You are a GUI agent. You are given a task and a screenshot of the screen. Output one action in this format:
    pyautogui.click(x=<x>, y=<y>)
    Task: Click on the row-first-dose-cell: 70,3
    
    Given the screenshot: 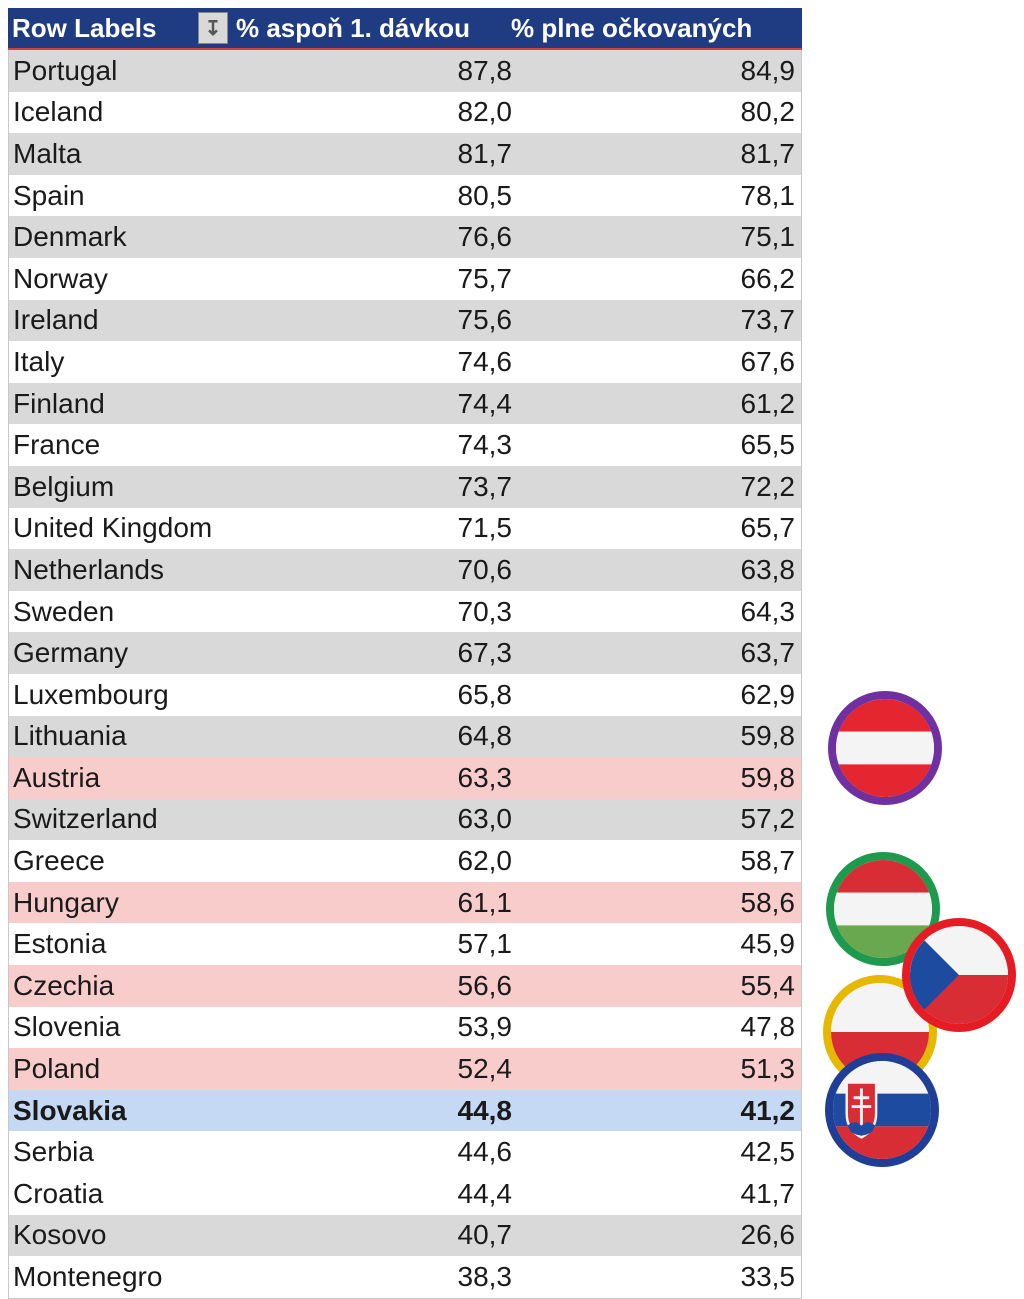 What is the action you would take?
    pyautogui.click(x=485, y=611)
    